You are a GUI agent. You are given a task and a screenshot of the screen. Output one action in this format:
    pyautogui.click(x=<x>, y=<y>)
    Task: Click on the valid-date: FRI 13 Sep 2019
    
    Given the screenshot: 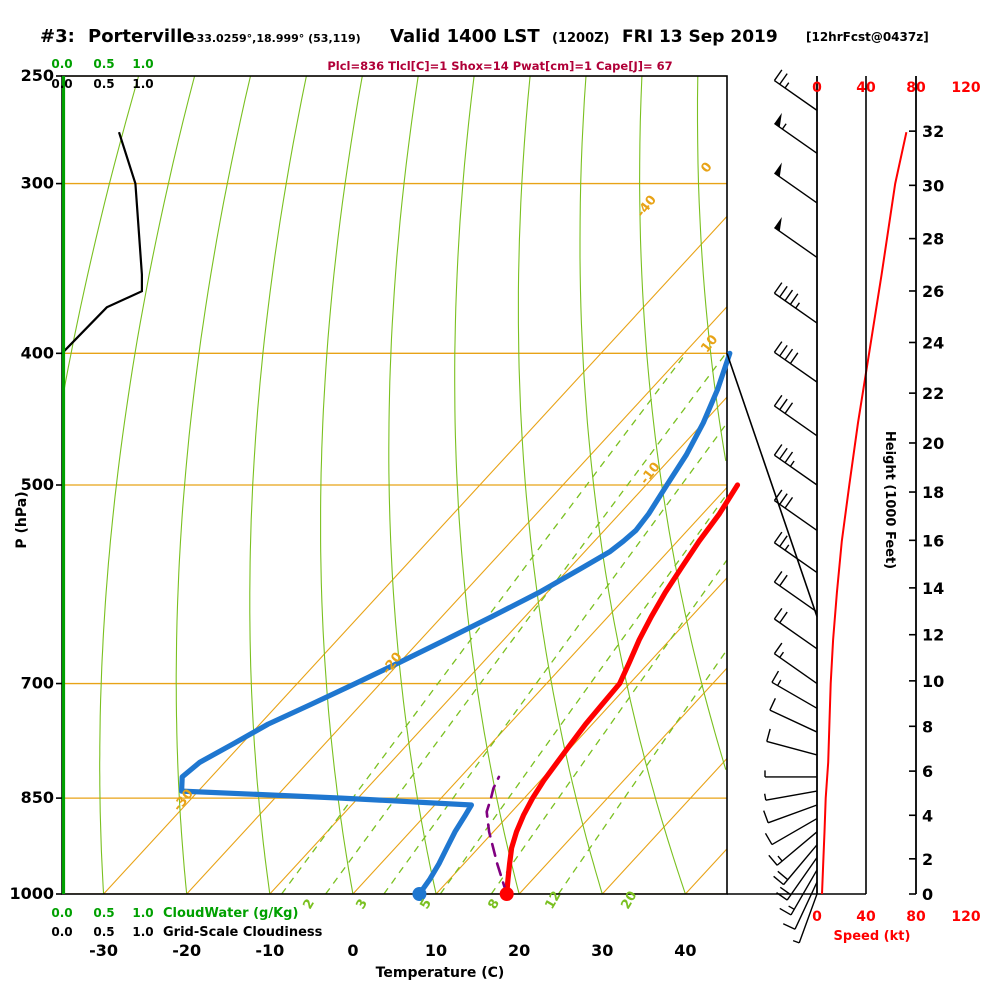 What is the action you would take?
    pyautogui.click(x=700, y=37)
    